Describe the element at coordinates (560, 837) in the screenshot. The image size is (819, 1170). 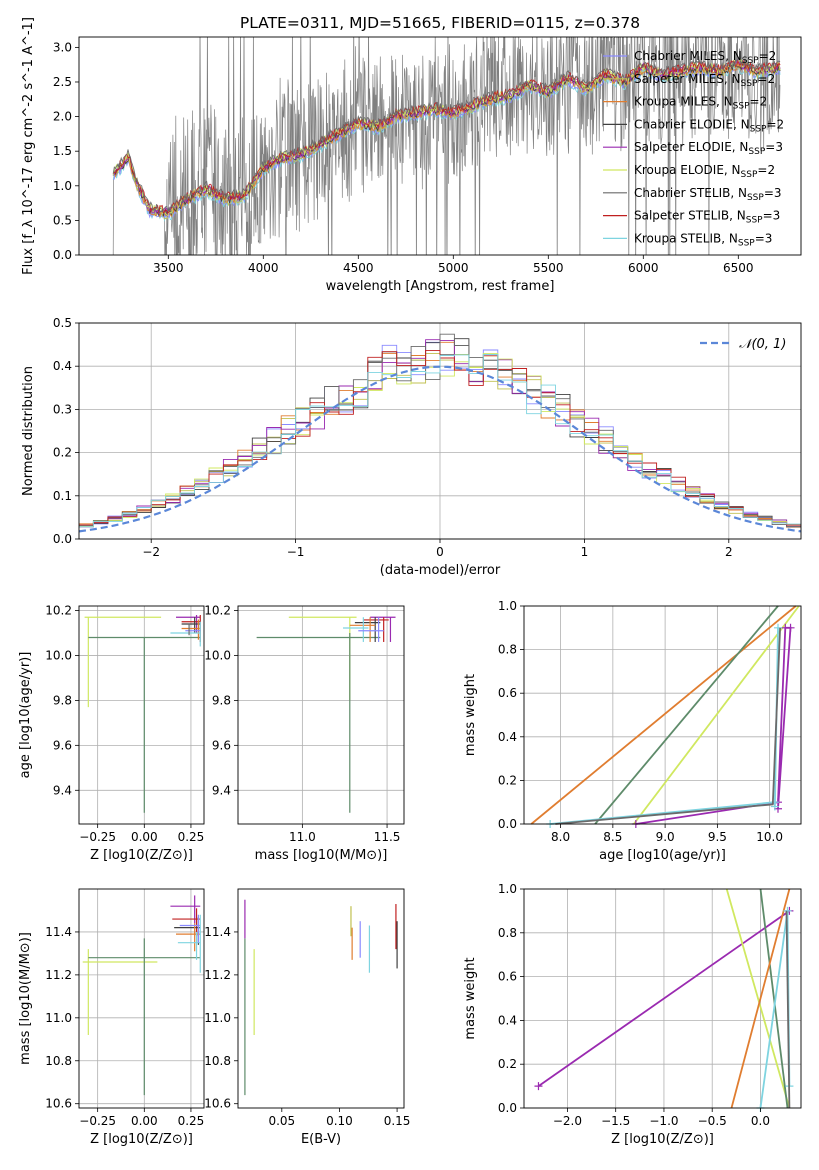
I see `x-tick-label: 8.0` at that location.